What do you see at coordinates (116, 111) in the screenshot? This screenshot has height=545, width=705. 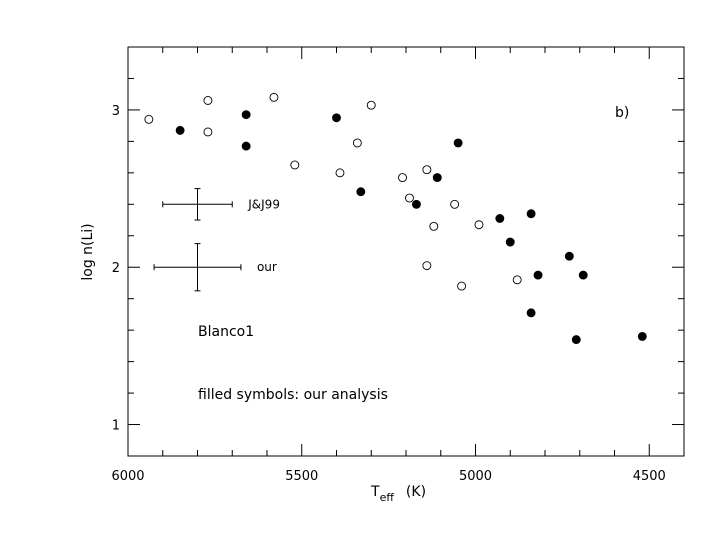 I see `y-tick-label: 3` at bounding box center [116, 111].